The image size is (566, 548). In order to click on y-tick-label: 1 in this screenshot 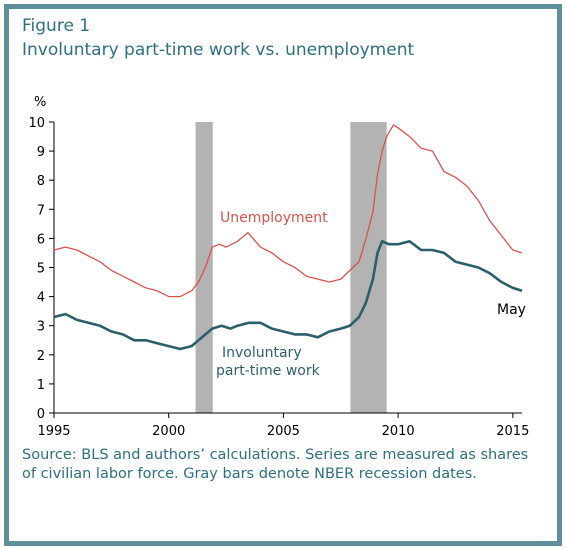, I will do `click(41, 385)`.